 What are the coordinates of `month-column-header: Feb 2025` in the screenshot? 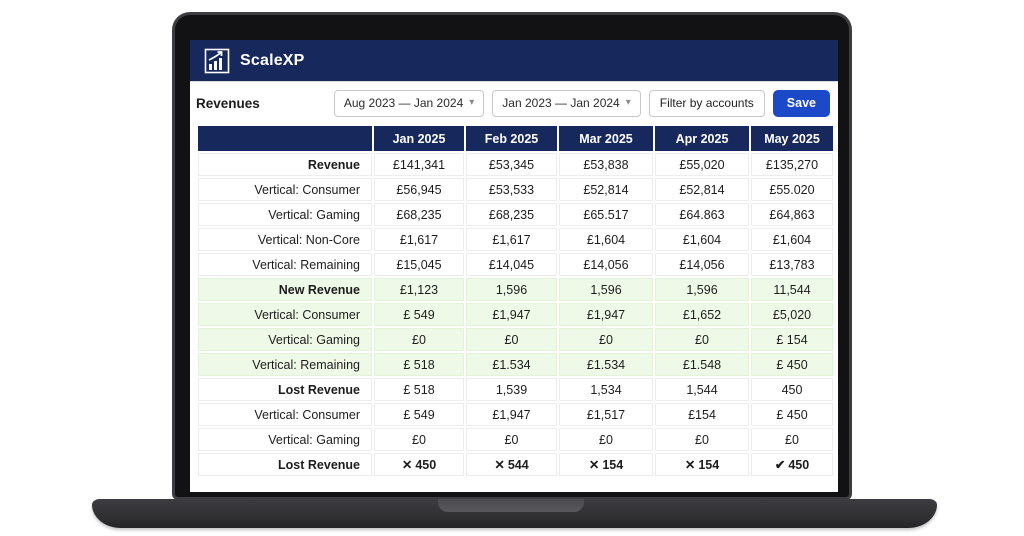 It's located at (511, 138).